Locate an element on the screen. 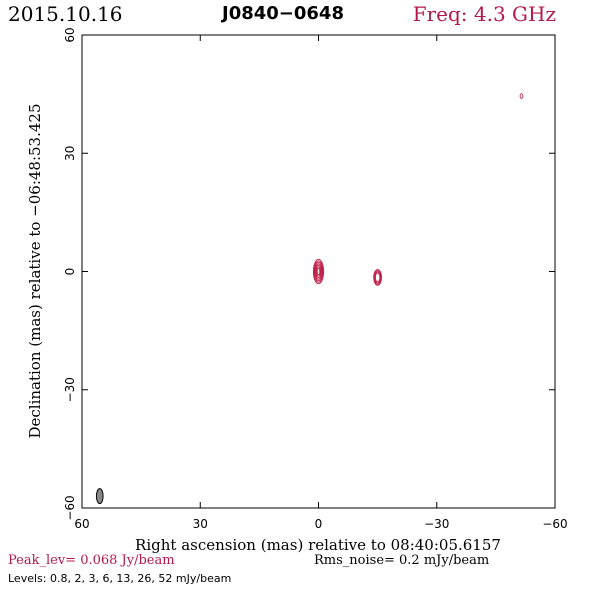 The width and height of the screenshot is (590, 590). y-tick-label: −60 is located at coordinates (70, 507).